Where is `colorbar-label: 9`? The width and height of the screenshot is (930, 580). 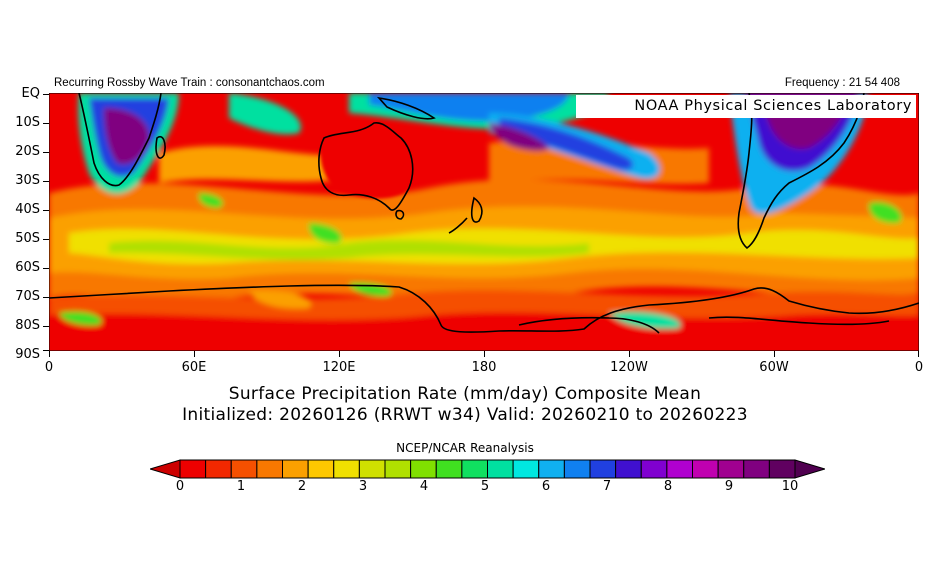 colorbar-label: 9 is located at coordinates (729, 486).